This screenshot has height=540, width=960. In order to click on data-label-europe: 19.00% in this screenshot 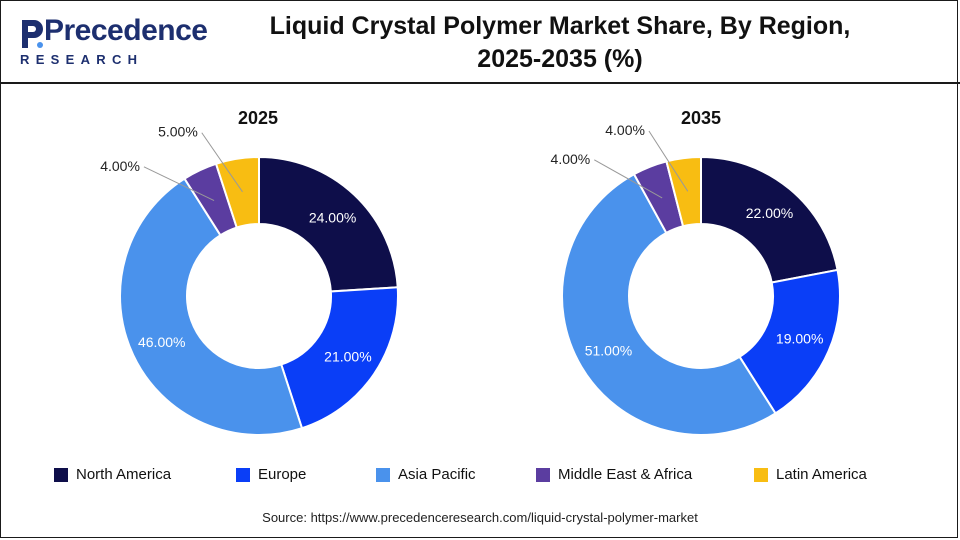, I will do `click(799, 339)`.